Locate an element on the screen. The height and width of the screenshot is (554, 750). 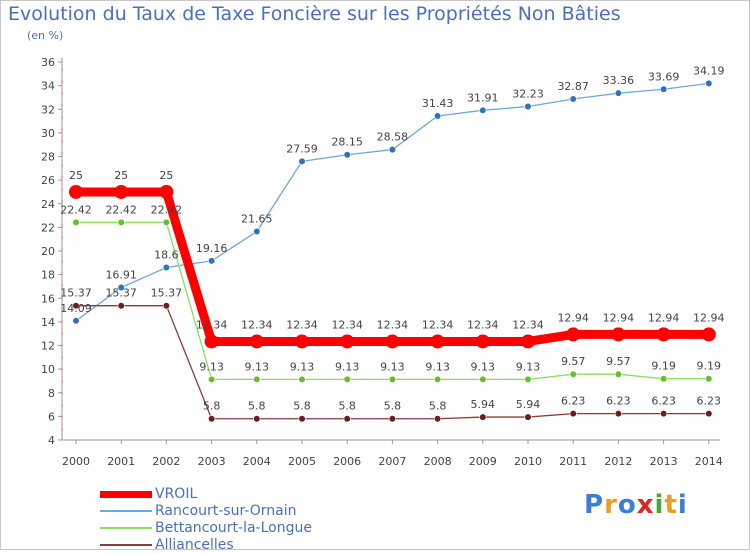
data-label-rancourt-sur-ornain: 33.36 is located at coordinates (619, 80).